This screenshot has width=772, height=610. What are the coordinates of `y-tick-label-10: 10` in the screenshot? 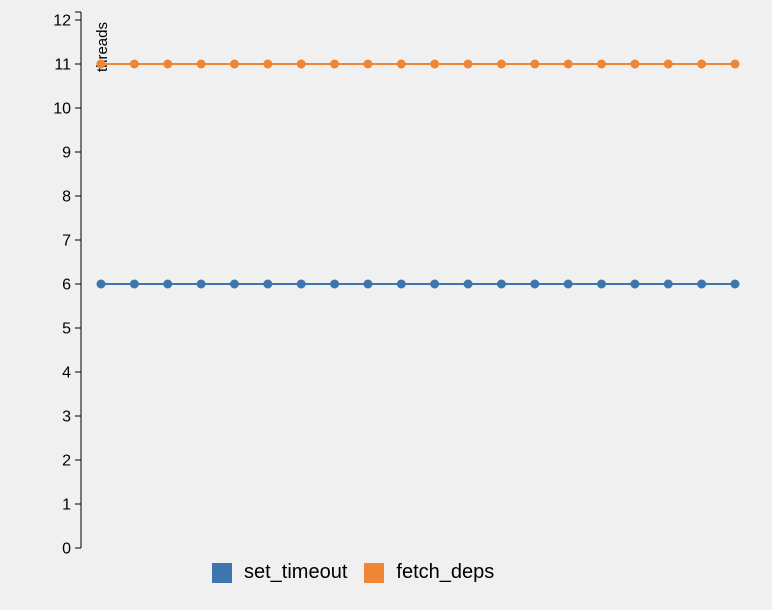 It's located at (62, 109).